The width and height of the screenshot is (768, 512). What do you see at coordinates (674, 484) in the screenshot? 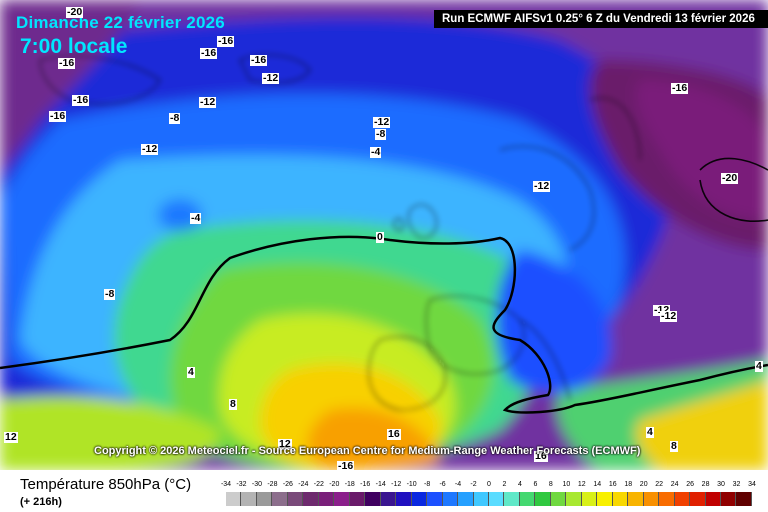
I see `legend-tick-label: 24` at bounding box center [674, 484].